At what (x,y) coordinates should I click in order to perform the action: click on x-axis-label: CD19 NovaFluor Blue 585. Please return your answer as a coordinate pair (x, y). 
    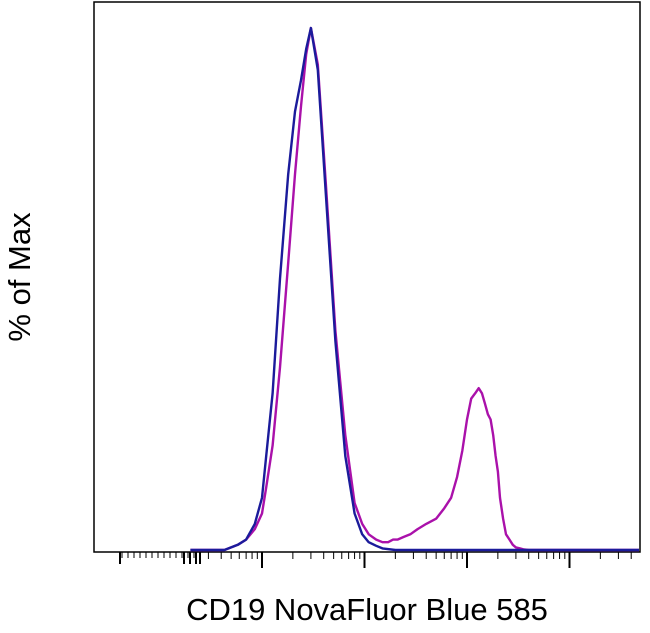
    Looking at the image, I should click on (367, 609).